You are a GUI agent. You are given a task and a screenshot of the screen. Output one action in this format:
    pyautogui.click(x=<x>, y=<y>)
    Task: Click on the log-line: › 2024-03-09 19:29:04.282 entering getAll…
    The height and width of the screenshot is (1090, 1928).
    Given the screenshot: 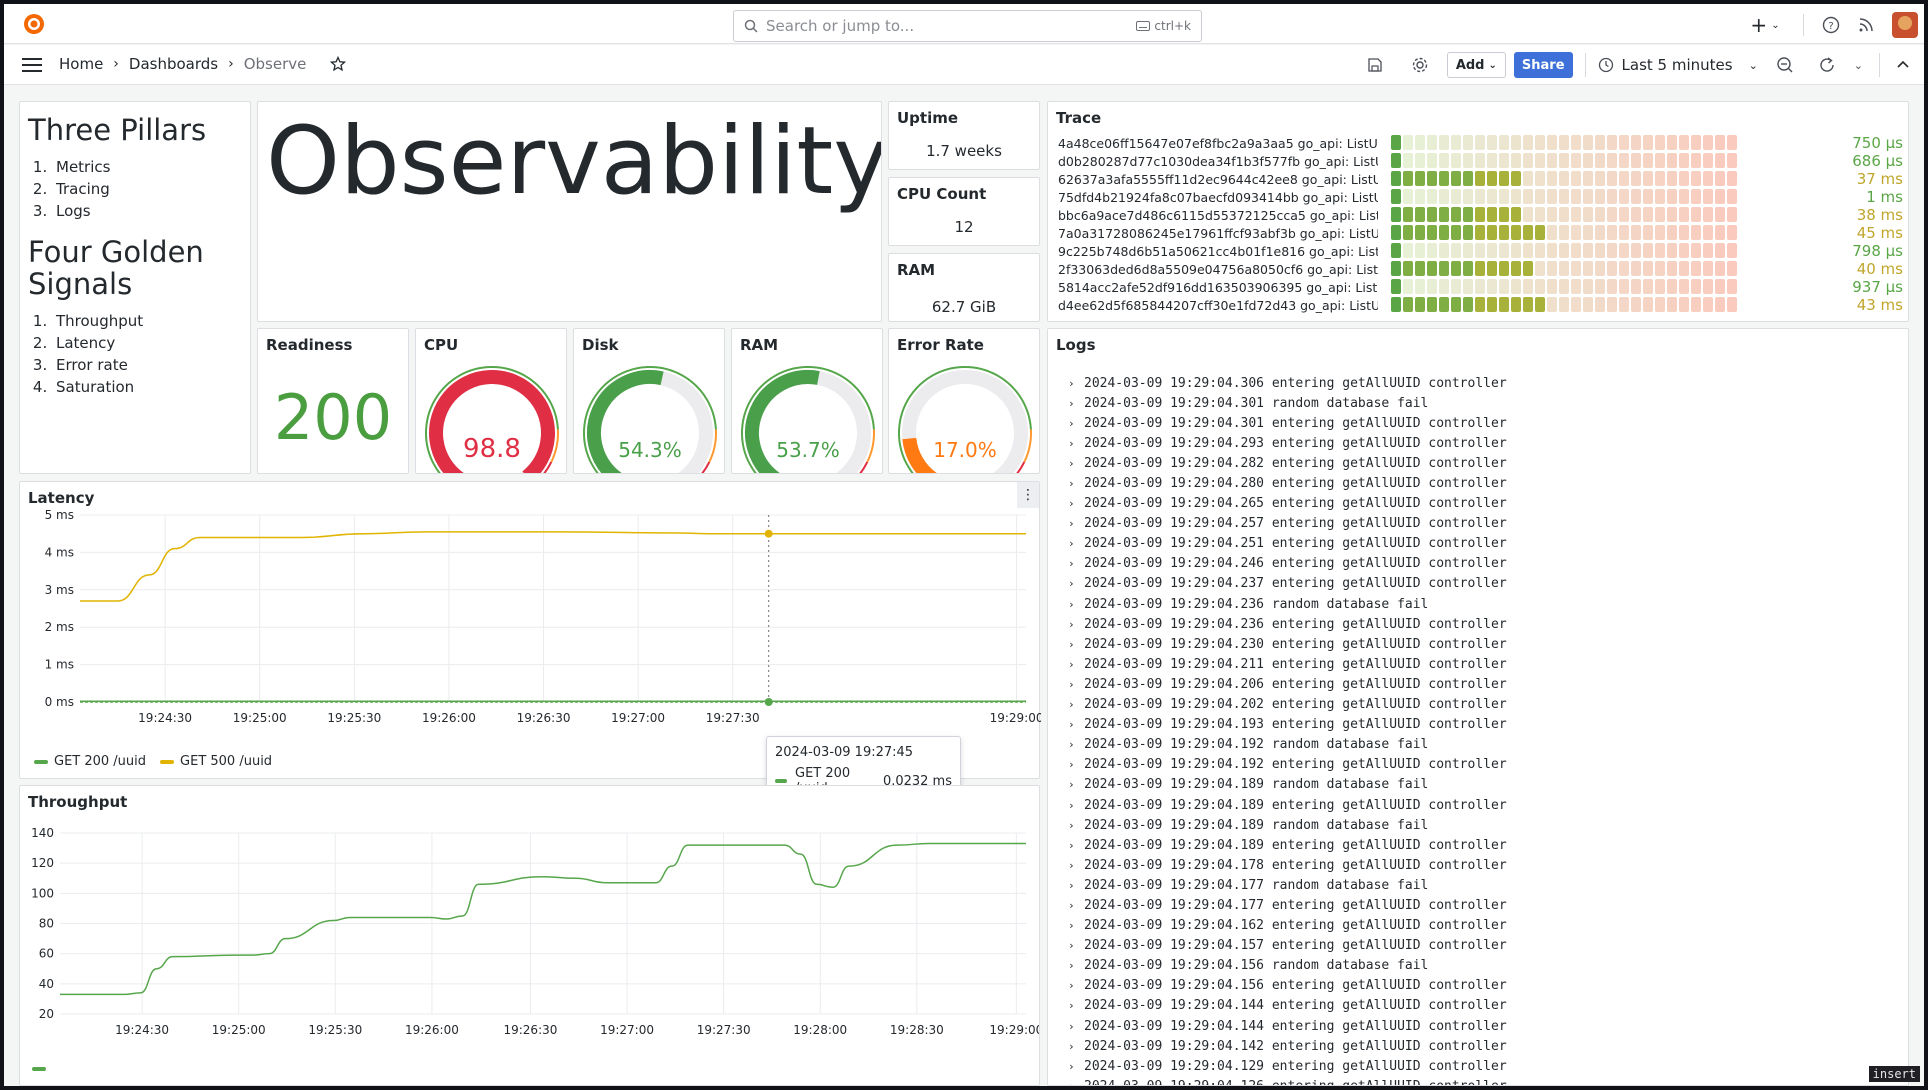 What is the action you would take?
    pyautogui.click(x=1483, y=463)
    